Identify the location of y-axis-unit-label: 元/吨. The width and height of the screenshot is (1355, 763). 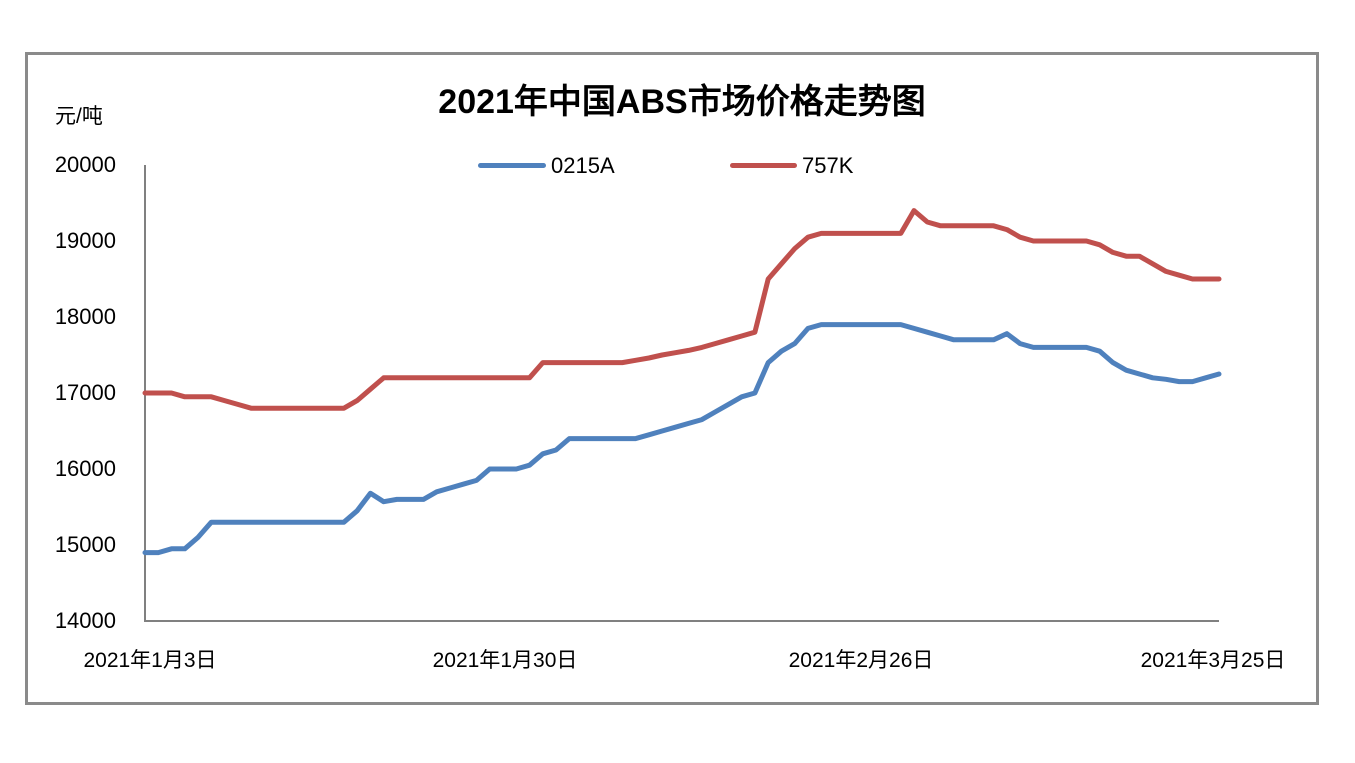
(79, 116).